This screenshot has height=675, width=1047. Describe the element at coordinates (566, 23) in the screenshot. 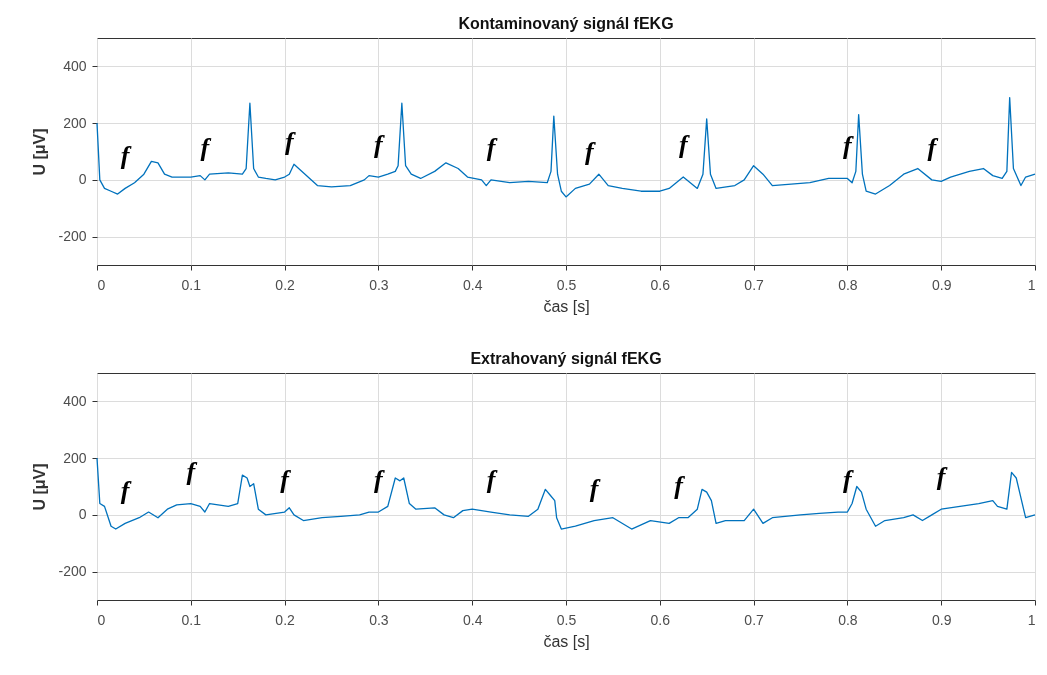

I see `chart-title: Kontaminovaný signál fEKG` at that location.